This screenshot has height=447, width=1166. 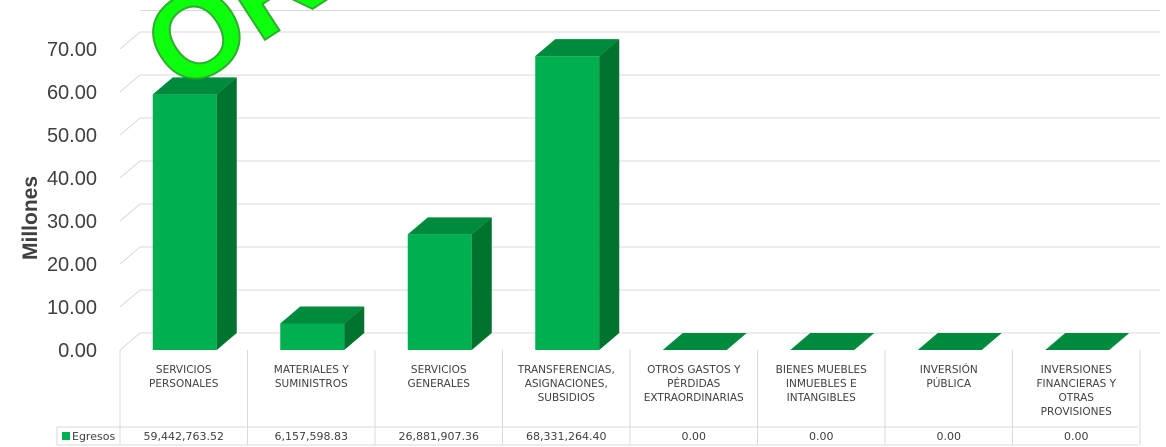 What do you see at coordinates (311, 436) in the screenshot?
I see `data-value: 6,157,598.83` at bounding box center [311, 436].